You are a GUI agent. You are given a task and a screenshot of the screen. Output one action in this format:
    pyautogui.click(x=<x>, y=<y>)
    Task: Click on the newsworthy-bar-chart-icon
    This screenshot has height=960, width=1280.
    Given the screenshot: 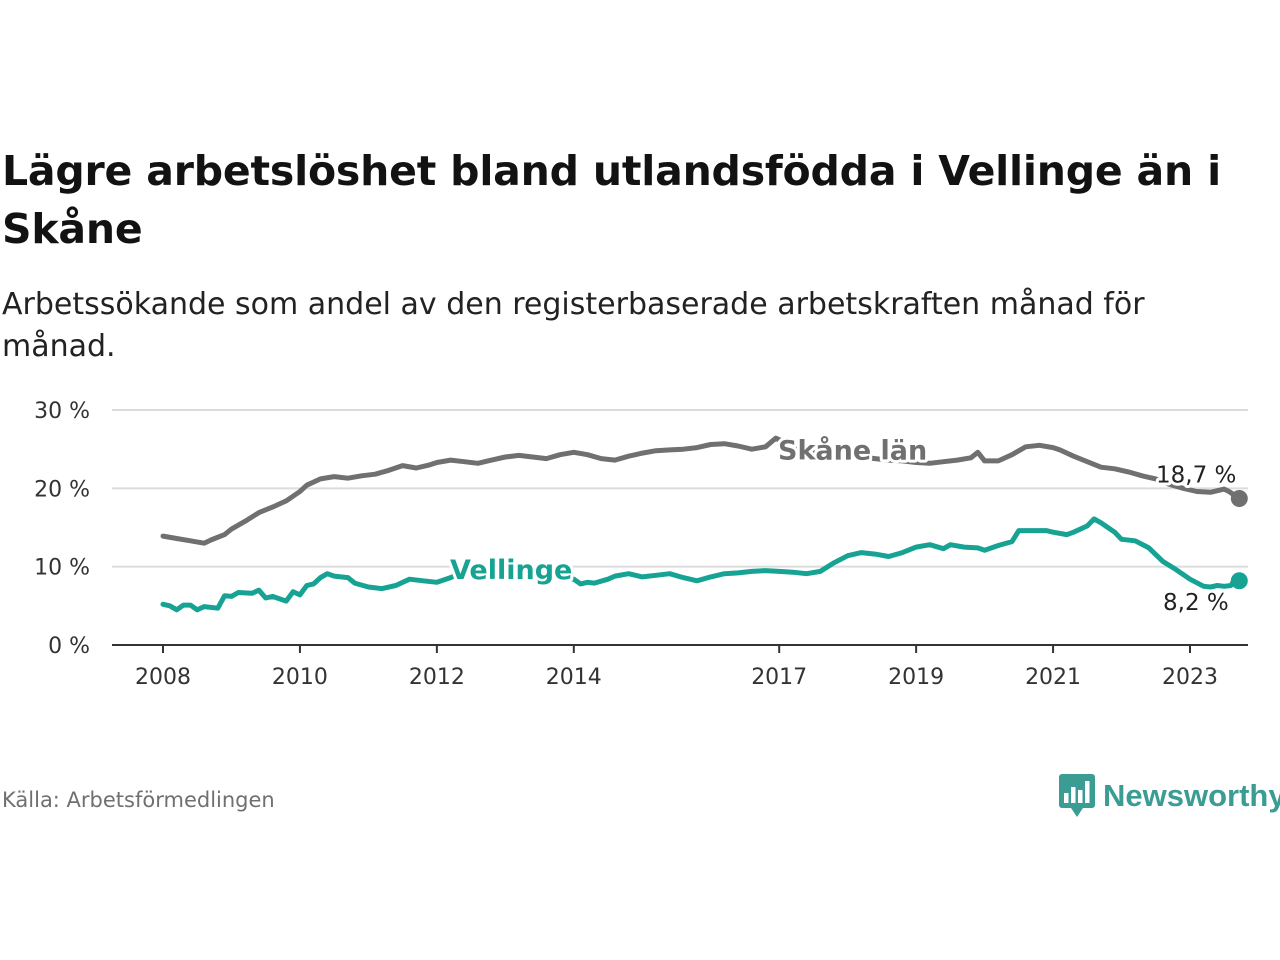 What is the action you would take?
    pyautogui.click(x=1077, y=795)
    